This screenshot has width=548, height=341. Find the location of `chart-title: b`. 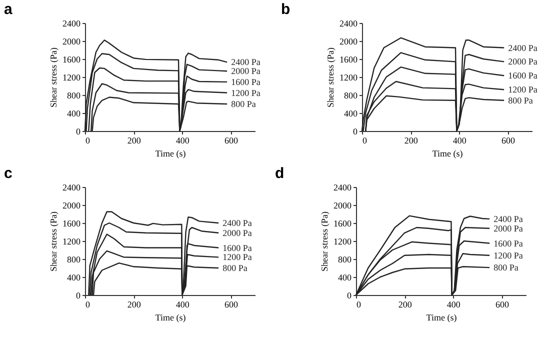

chart-title: b is located at coordinates (285, 9).